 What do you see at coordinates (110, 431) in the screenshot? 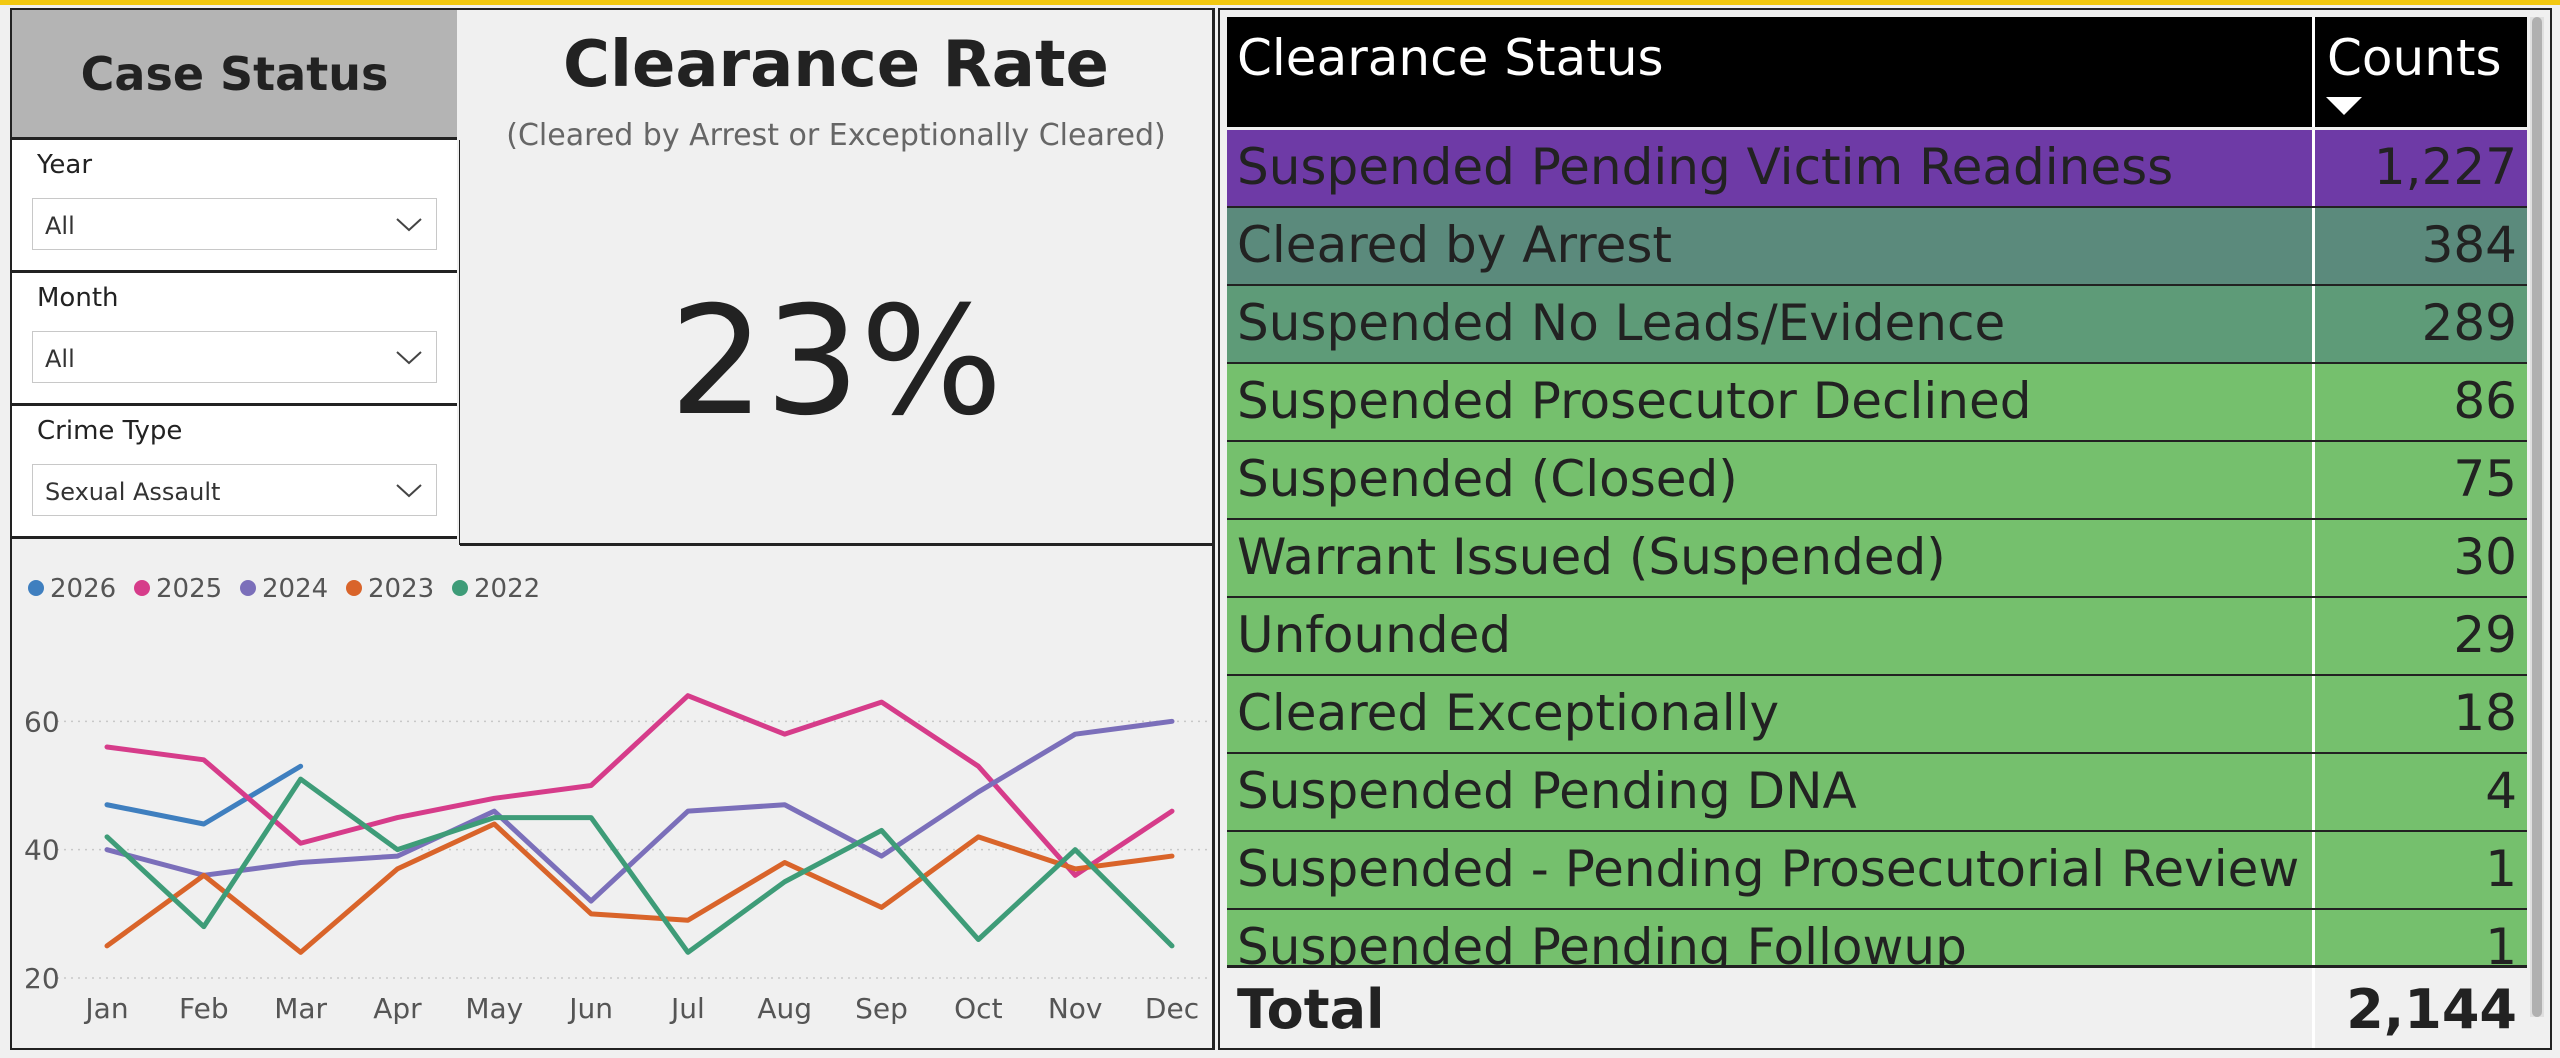
I see `crime-type-label: Crime Type` at bounding box center [110, 431].